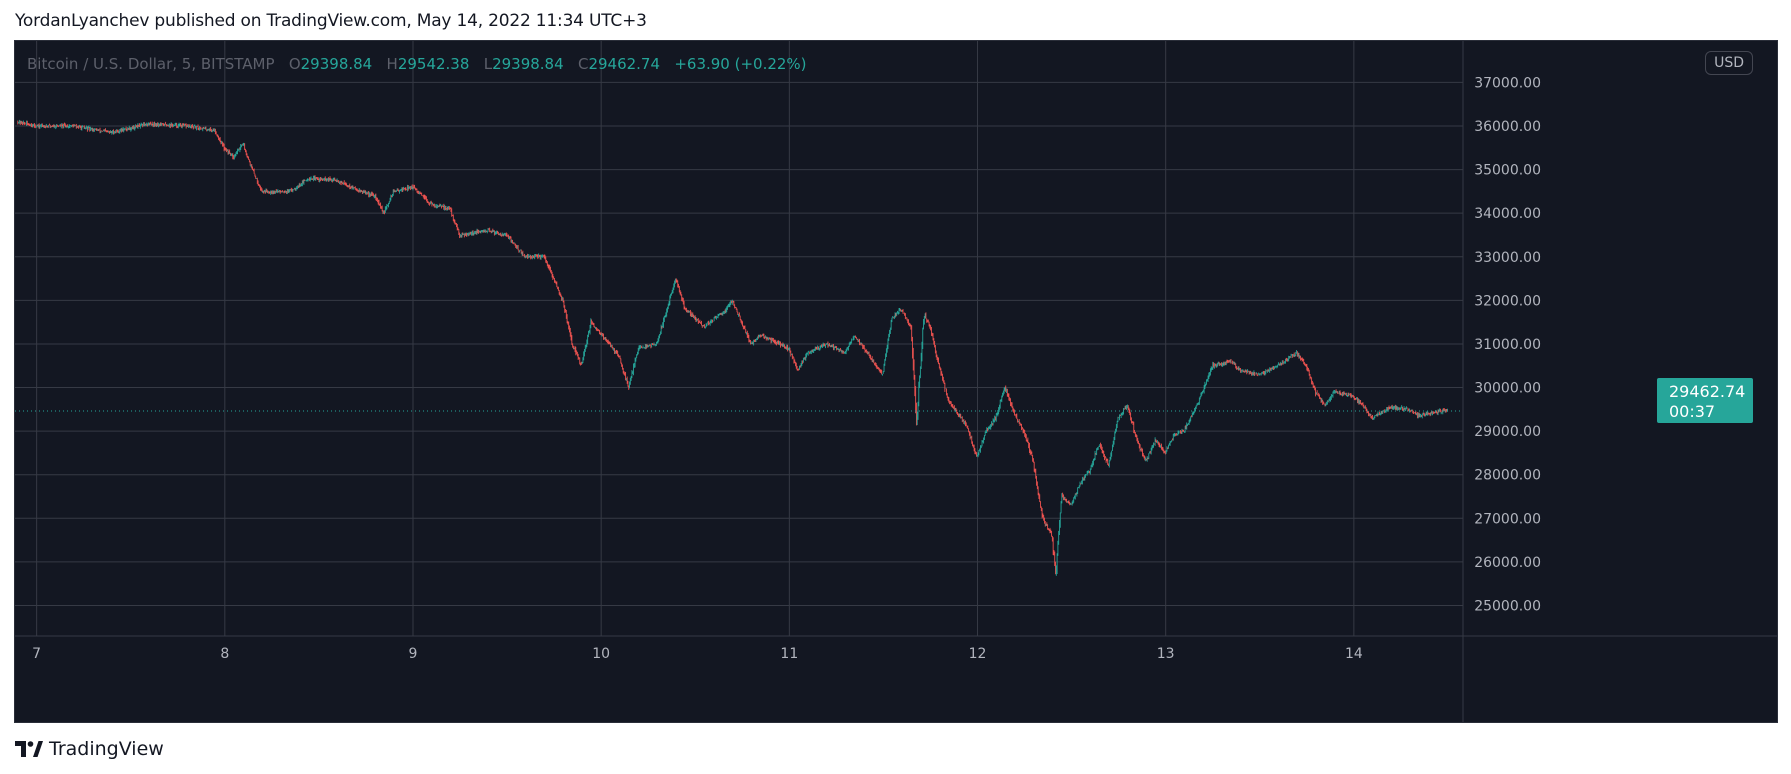 The image size is (1791, 774). I want to click on y-tick-label: 28000.00, so click(1507, 476).